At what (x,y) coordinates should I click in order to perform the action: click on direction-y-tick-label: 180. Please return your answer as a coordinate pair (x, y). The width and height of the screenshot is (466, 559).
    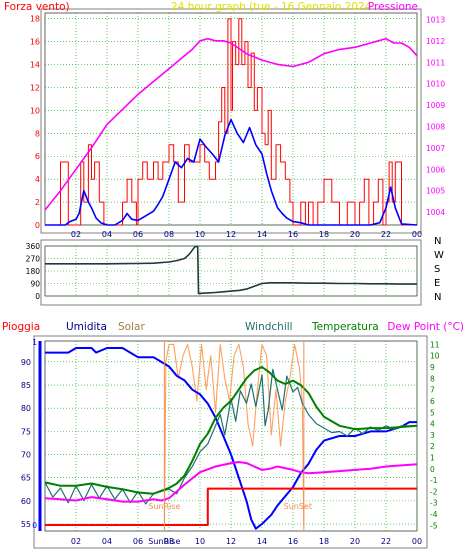
    Looking at the image, I should click on (33, 271).